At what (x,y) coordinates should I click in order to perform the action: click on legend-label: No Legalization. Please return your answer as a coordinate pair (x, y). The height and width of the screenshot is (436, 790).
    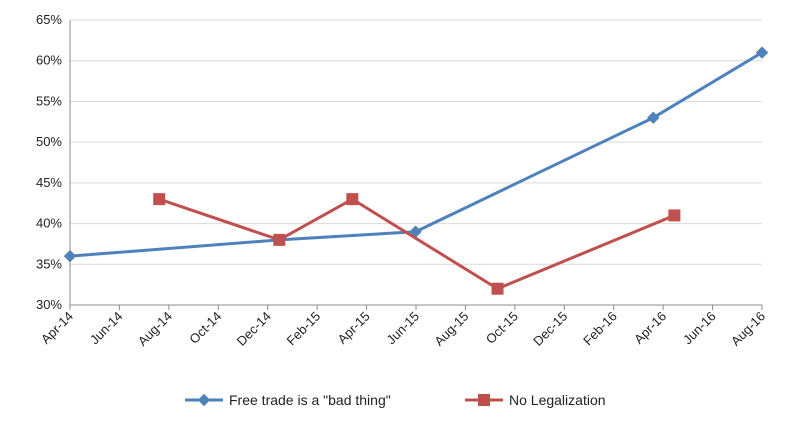
    Looking at the image, I should click on (557, 400).